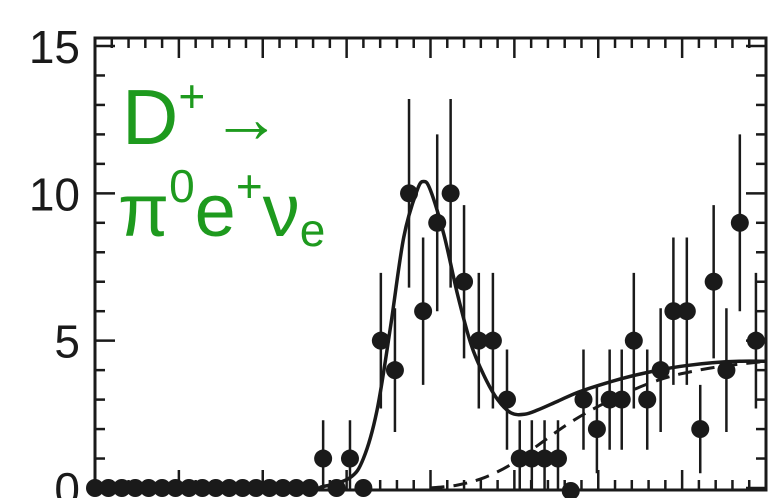 The width and height of the screenshot is (771, 498). I want to click on y-tick-label: 0, so click(67, 480).